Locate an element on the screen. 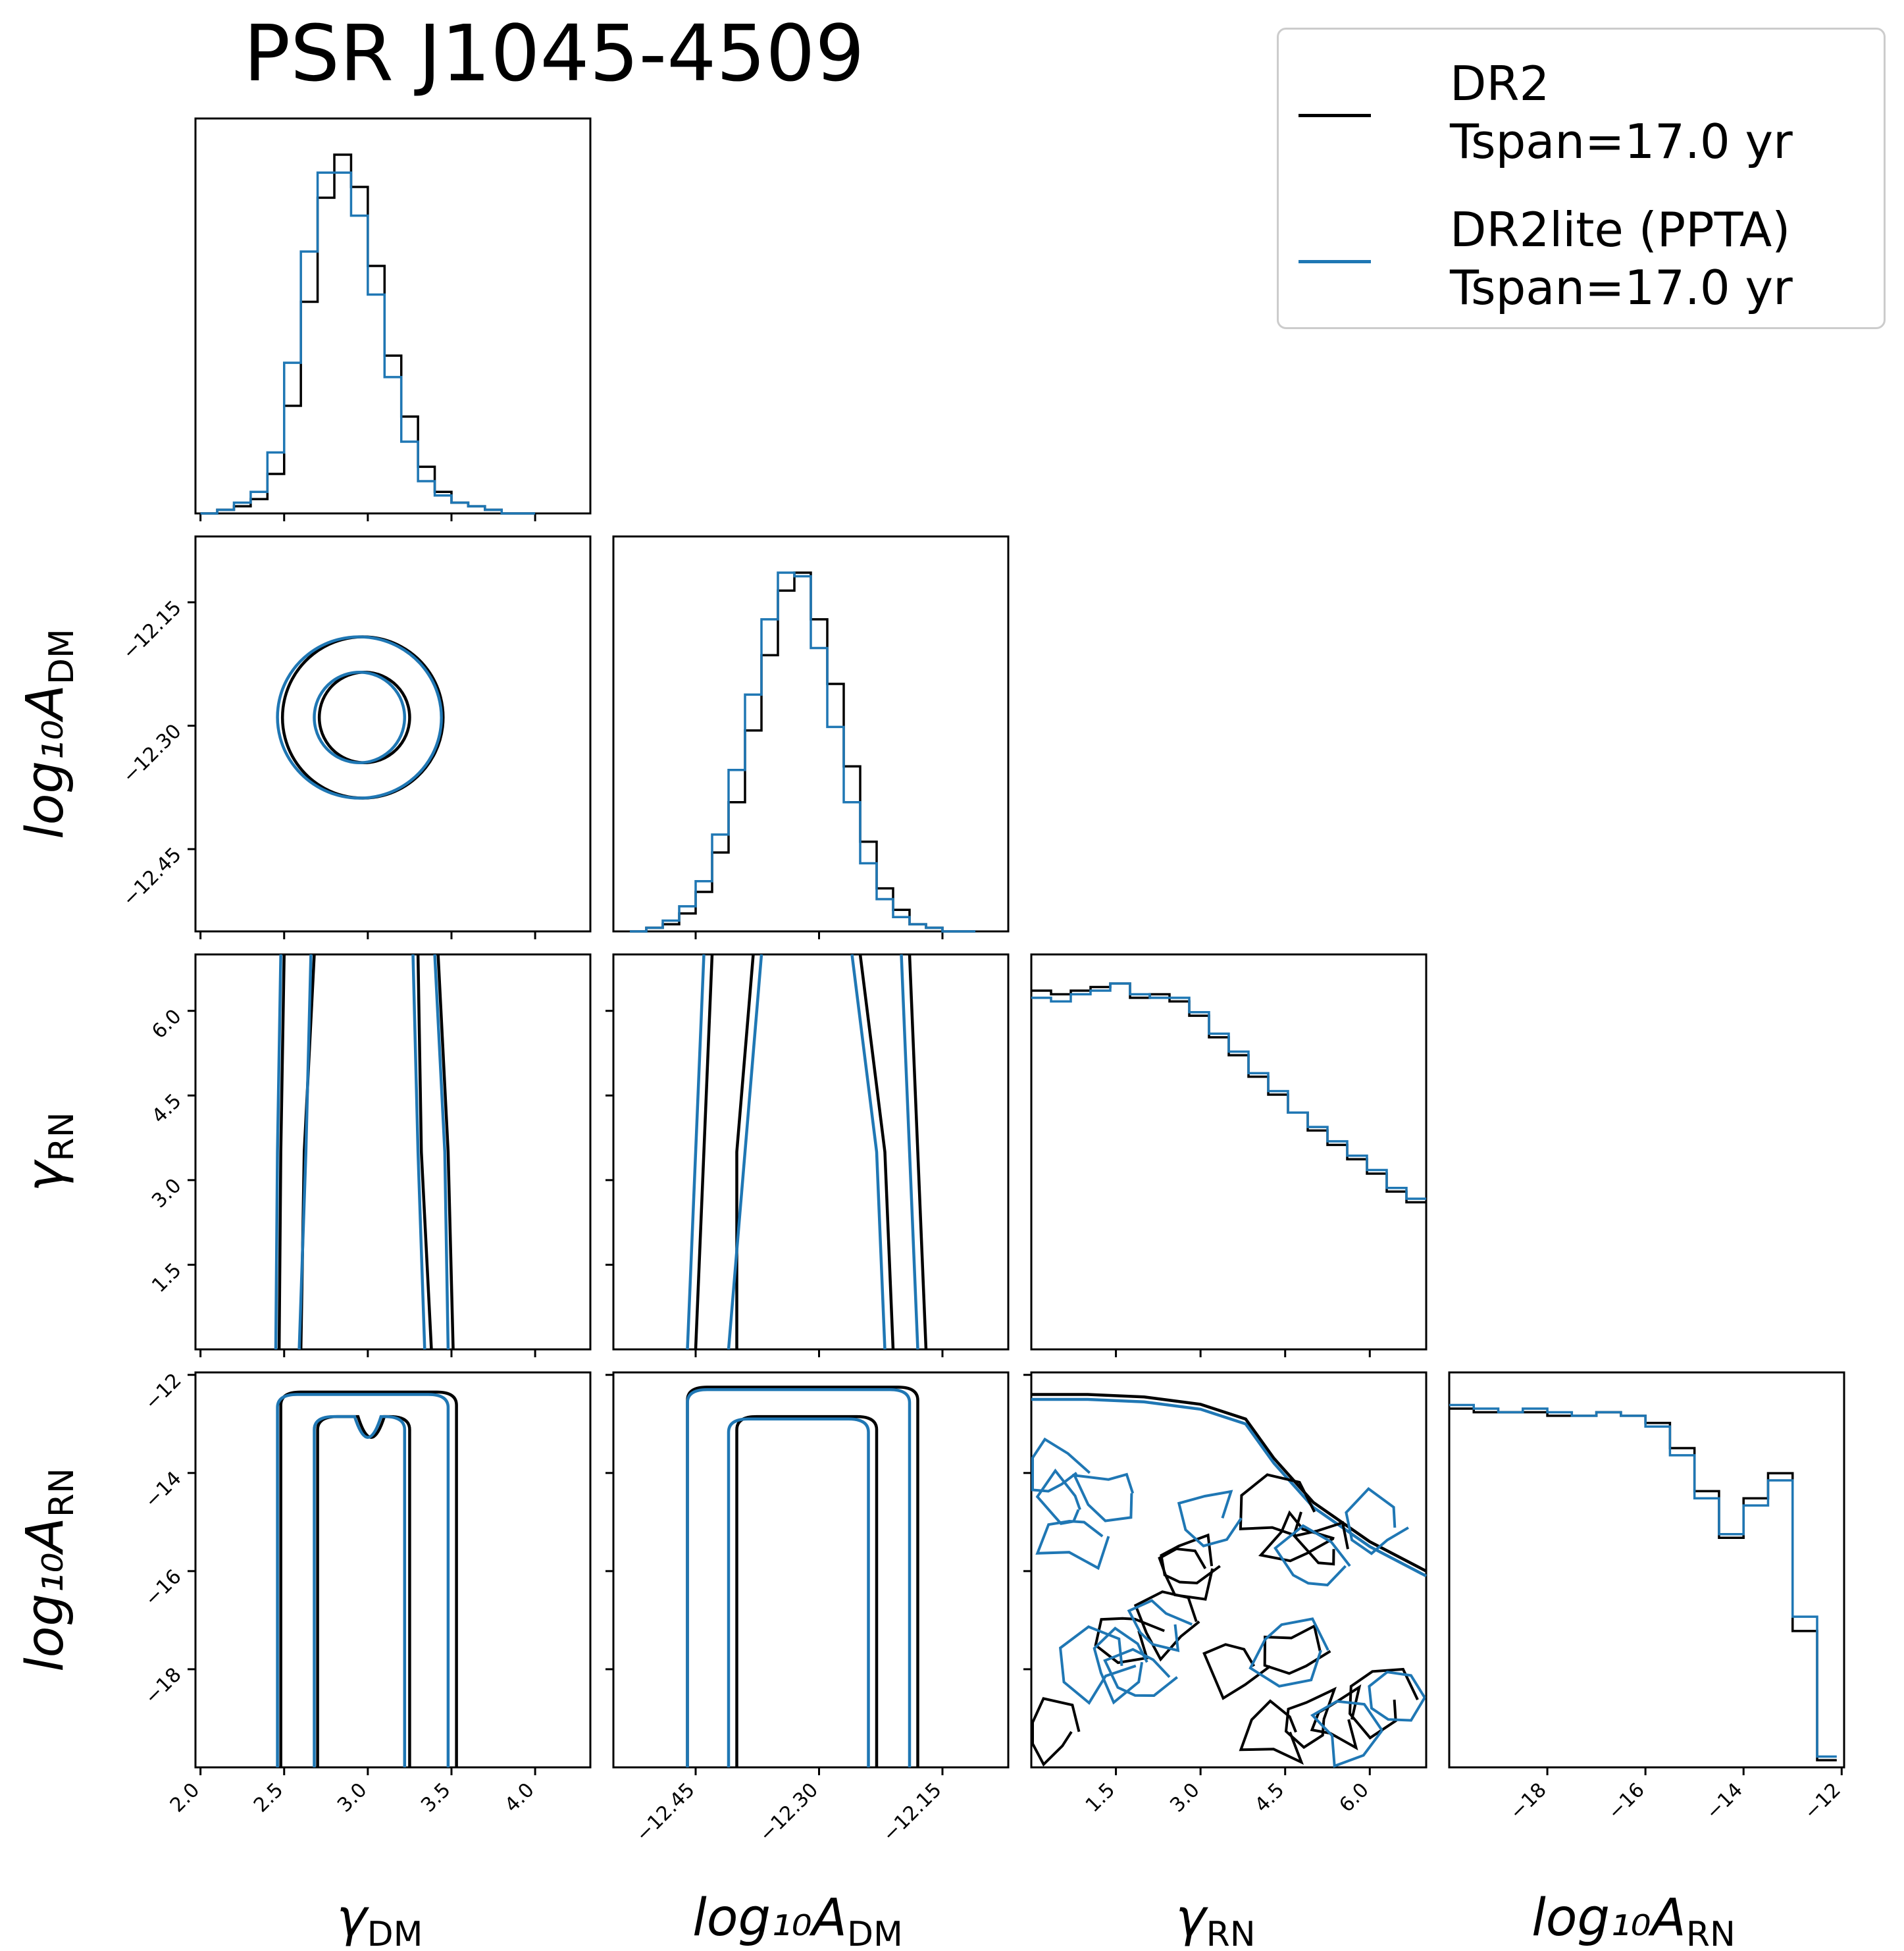 The height and width of the screenshot is (1951, 1904). contour-dr2lite-2-1-0-x_left is located at coordinates (745, 1152).